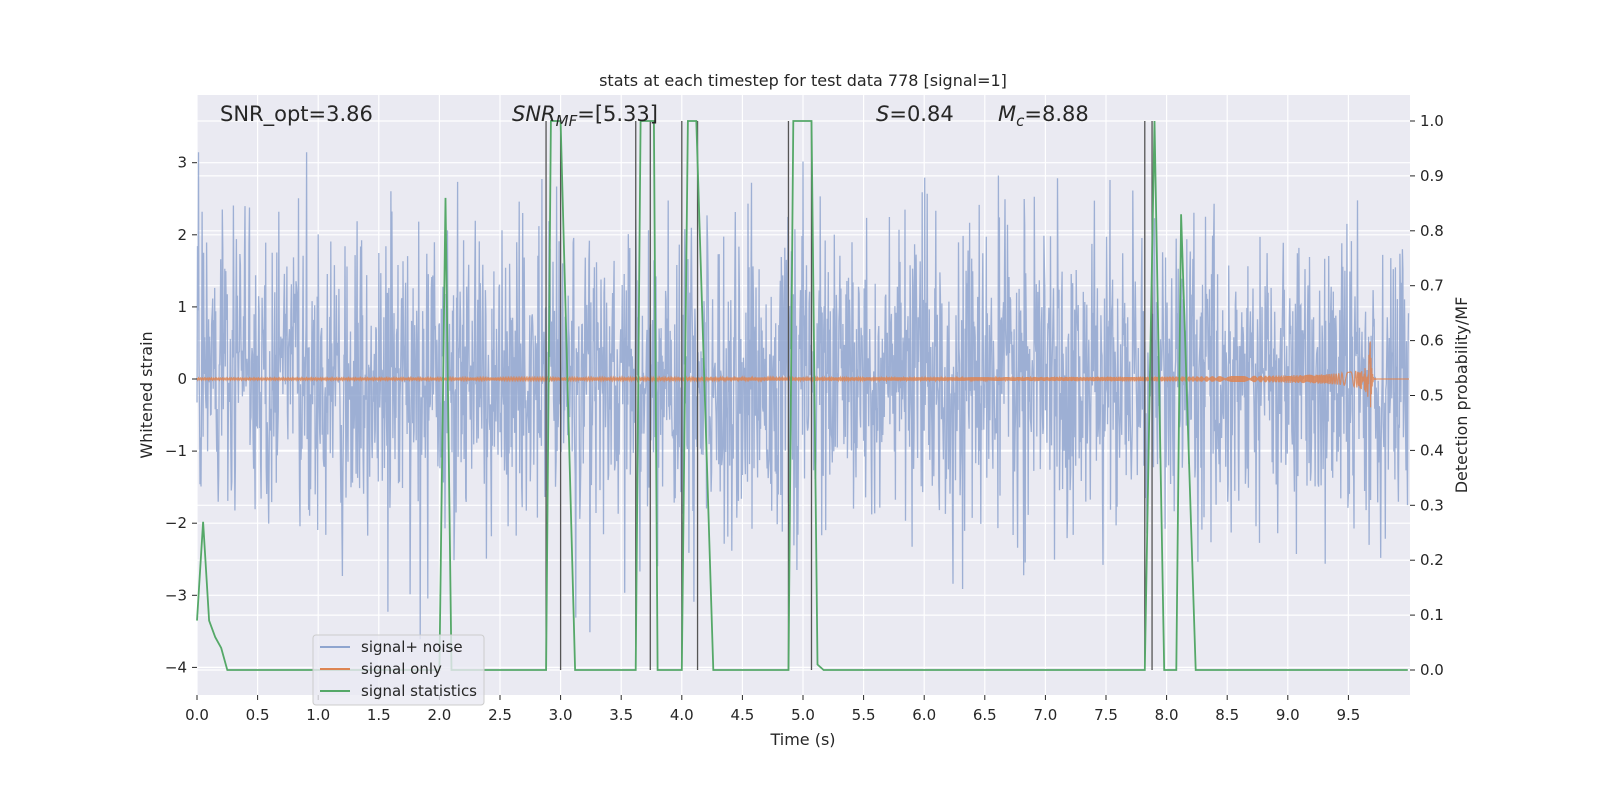 The height and width of the screenshot is (800, 1600). What do you see at coordinates (1432, 121) in the screenshot?
I see `y-right-tick-label: 1.0` at bounding box center [1432, 121].